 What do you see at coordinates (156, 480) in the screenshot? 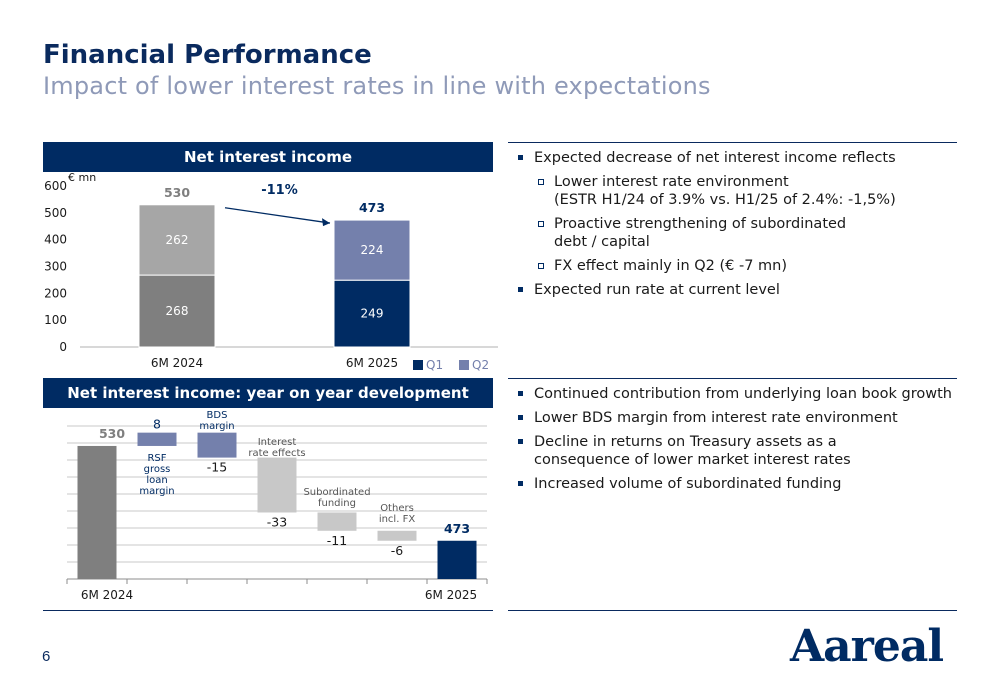
I see `waterfall-step-label: loan` at bounding box center [156, 480].